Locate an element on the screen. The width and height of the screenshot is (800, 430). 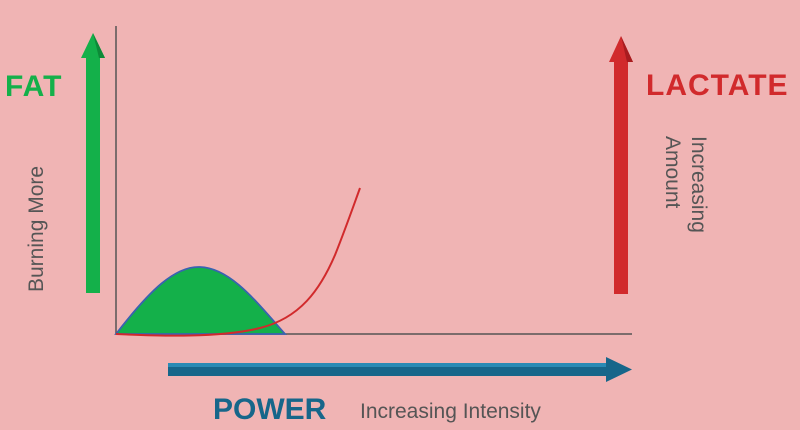
fat-label: FAT is located at coordinates (33, 86).